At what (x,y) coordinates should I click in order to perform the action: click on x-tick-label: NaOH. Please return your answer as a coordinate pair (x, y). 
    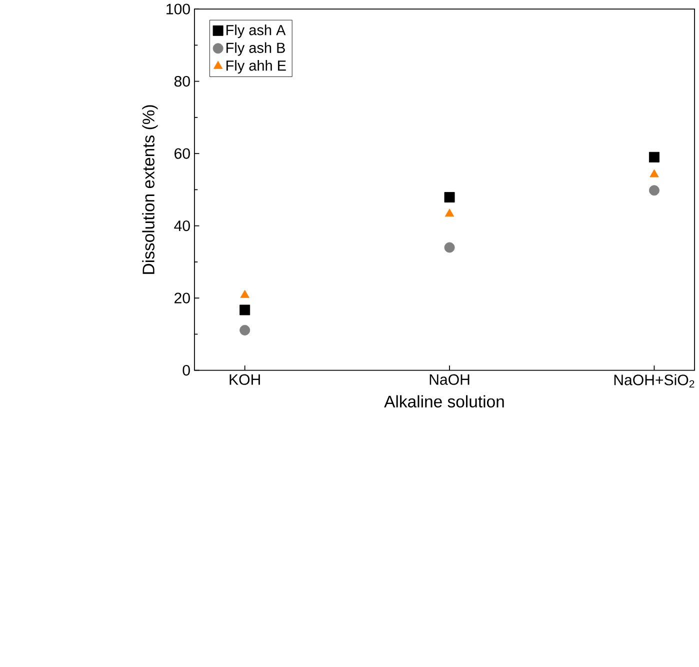
    Looking at the image, I should click on (450, 380).